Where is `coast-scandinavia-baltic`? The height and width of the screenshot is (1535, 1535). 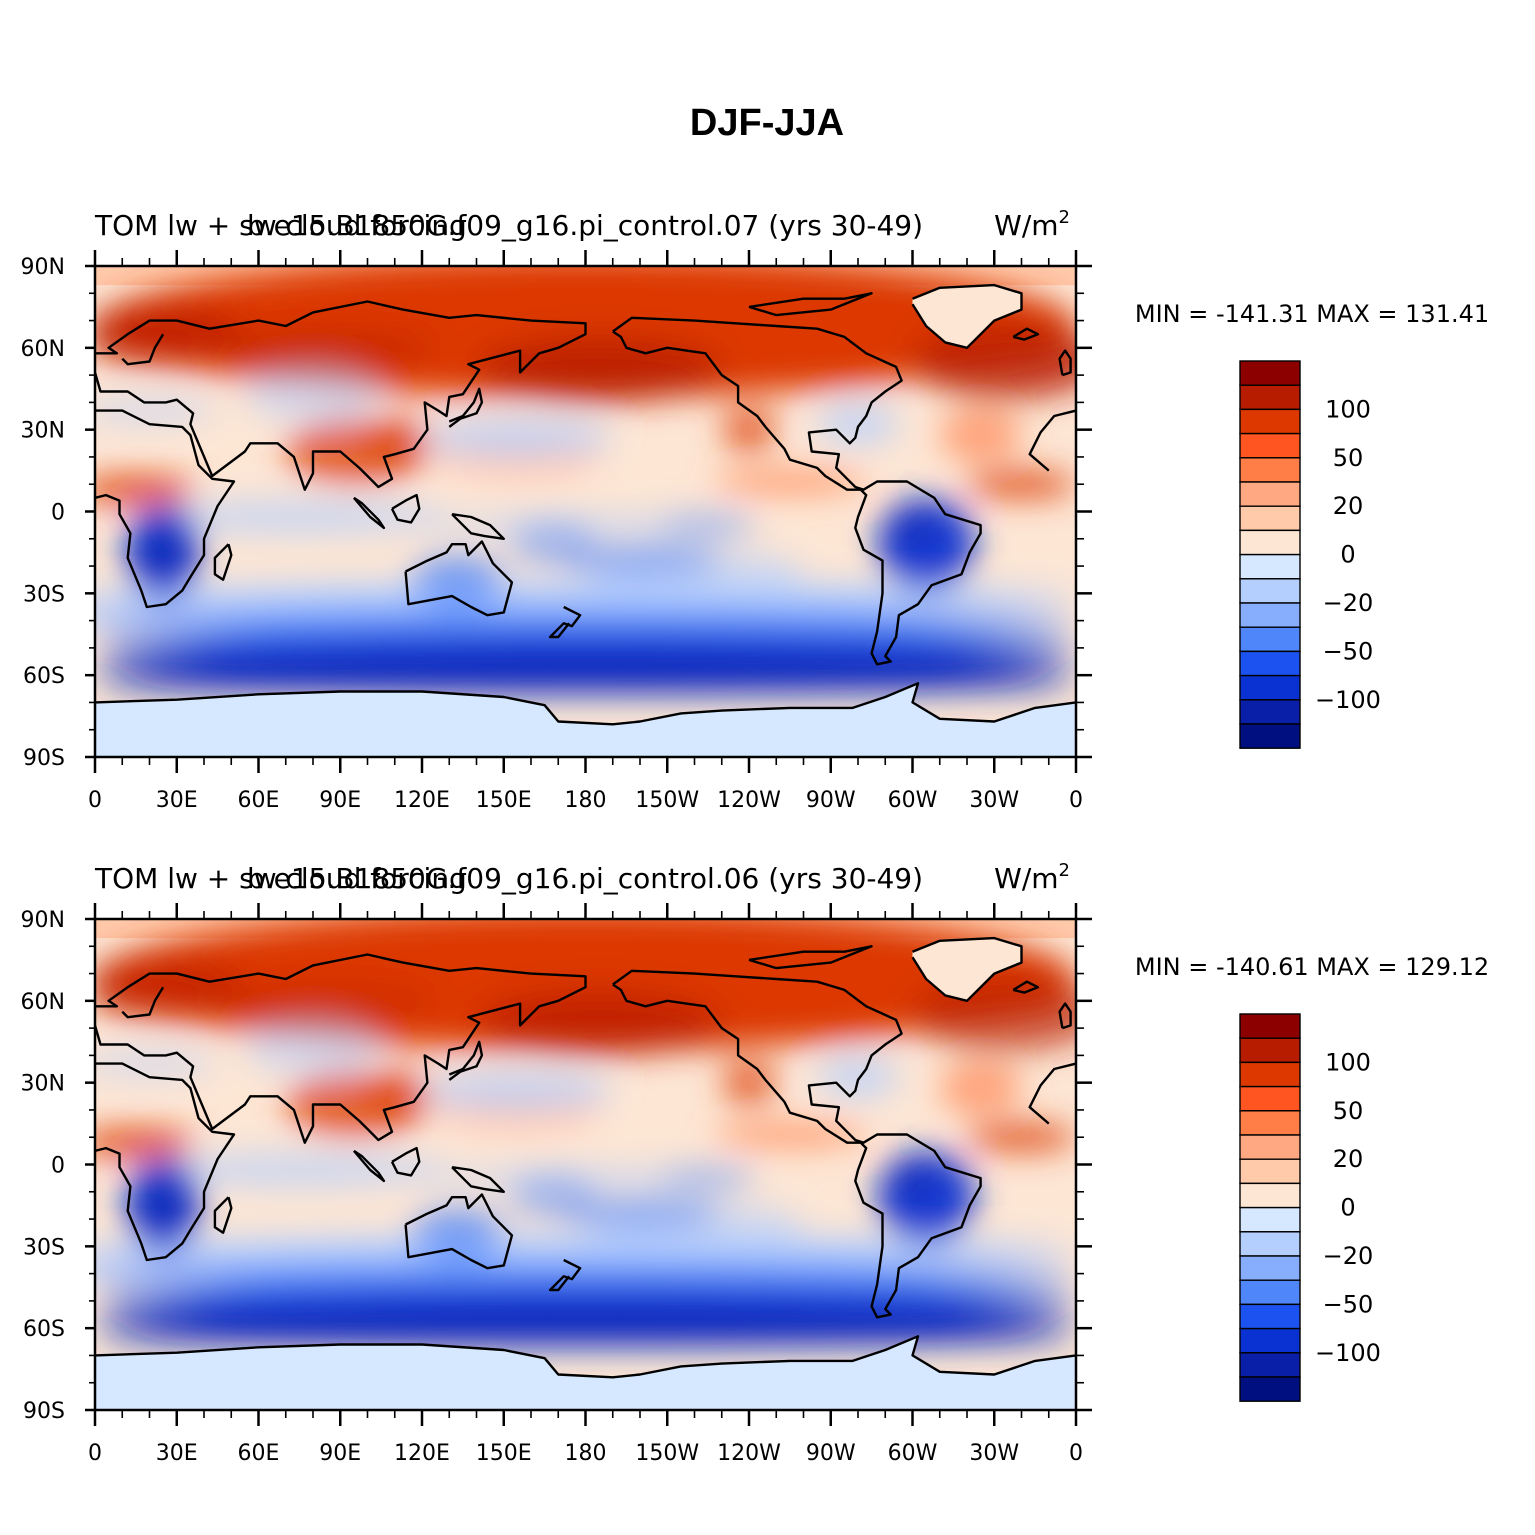 coast-scandinavia-baltic is located at coordinates (143, 1002).